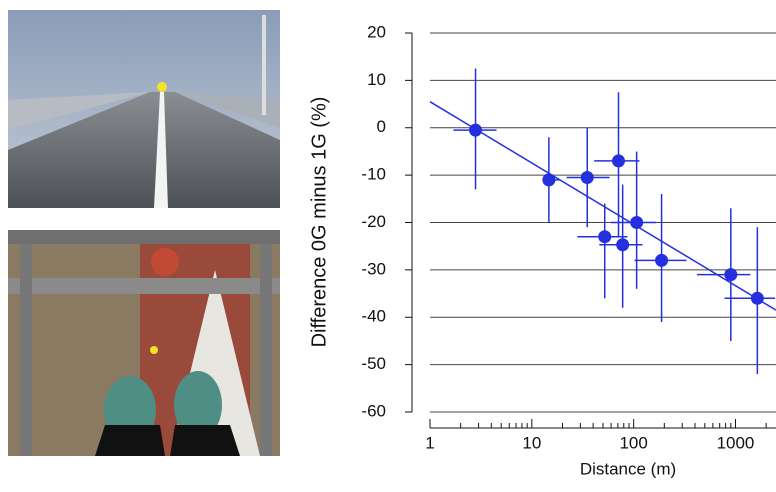  Describe the element at coordinates (373, 316) in the screenshot. I see `y-tick-label: -40` at that location.